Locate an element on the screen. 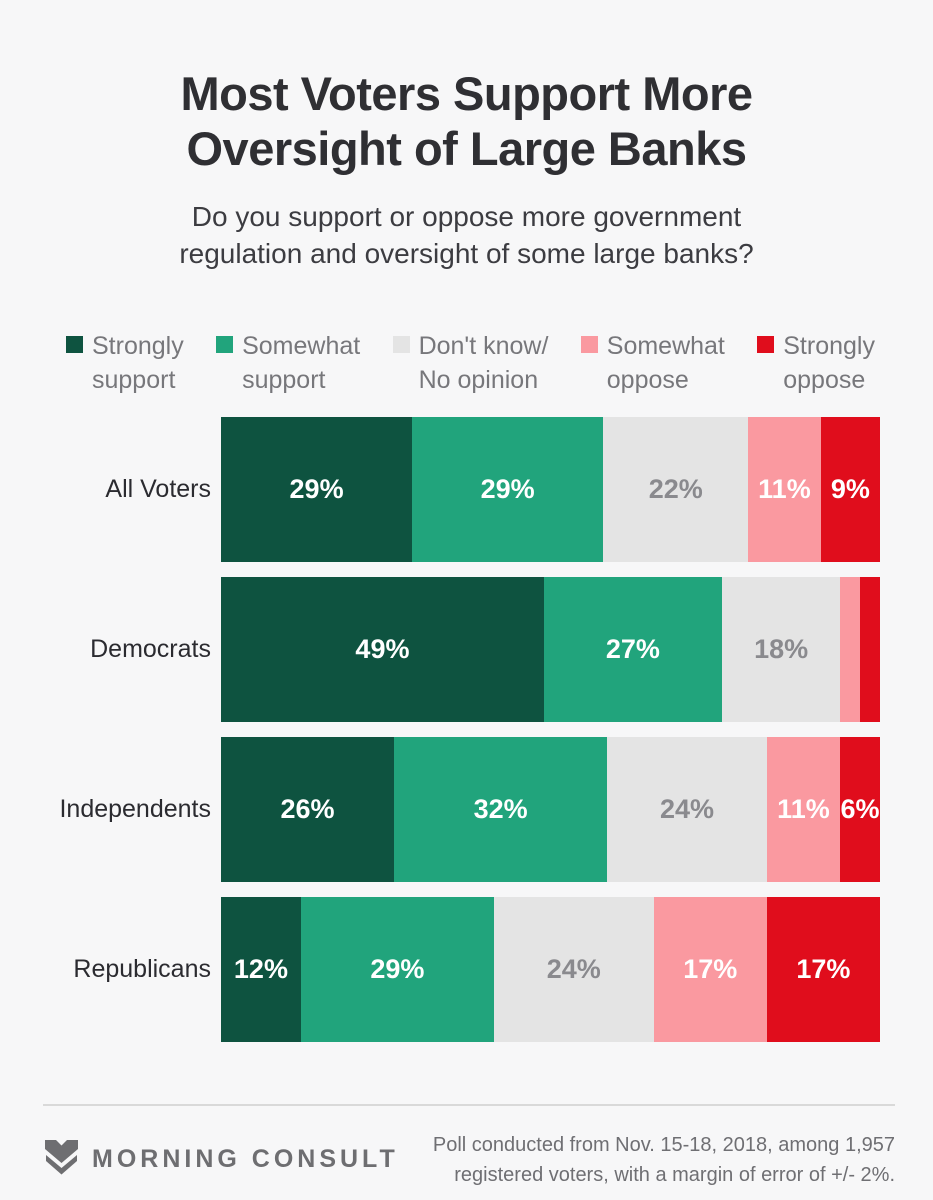 The width and height of the screenshot is (933, 1200). legend-item-0: Strongly support is located at coordinates (125, 363).